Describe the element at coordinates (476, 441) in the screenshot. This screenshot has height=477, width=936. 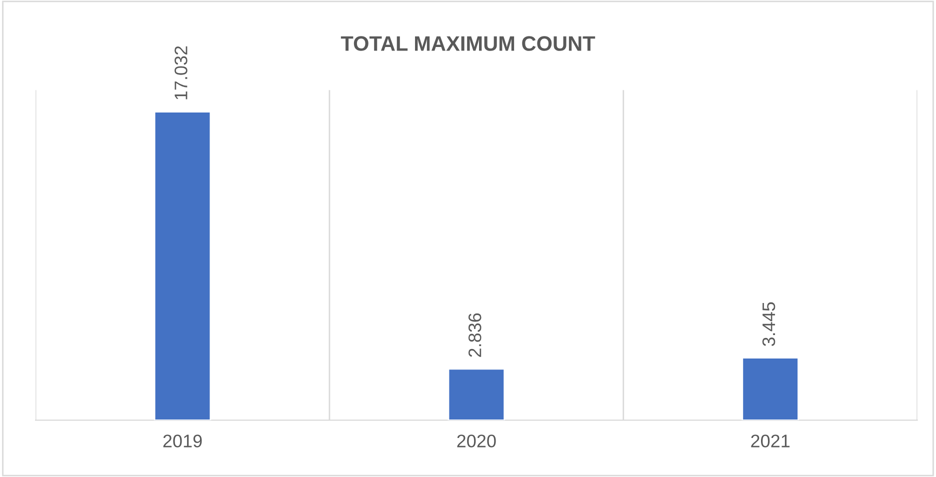
I see `x-tick-label: 2020` at that location.